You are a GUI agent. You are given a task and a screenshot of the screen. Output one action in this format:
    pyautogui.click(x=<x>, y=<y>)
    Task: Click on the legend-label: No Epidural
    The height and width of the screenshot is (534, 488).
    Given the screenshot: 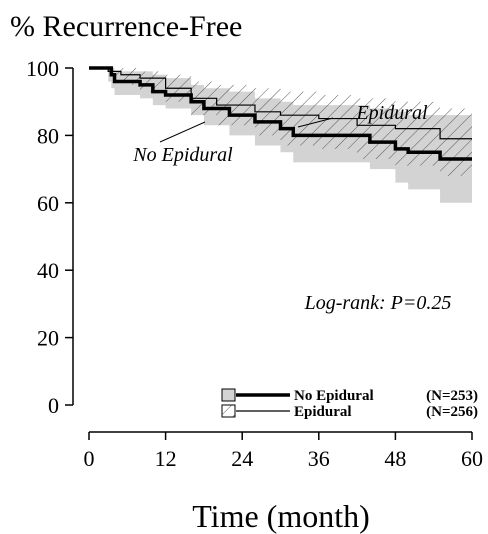 What is the action you would take?
    pyautogui.click(x=334, y=396)
    